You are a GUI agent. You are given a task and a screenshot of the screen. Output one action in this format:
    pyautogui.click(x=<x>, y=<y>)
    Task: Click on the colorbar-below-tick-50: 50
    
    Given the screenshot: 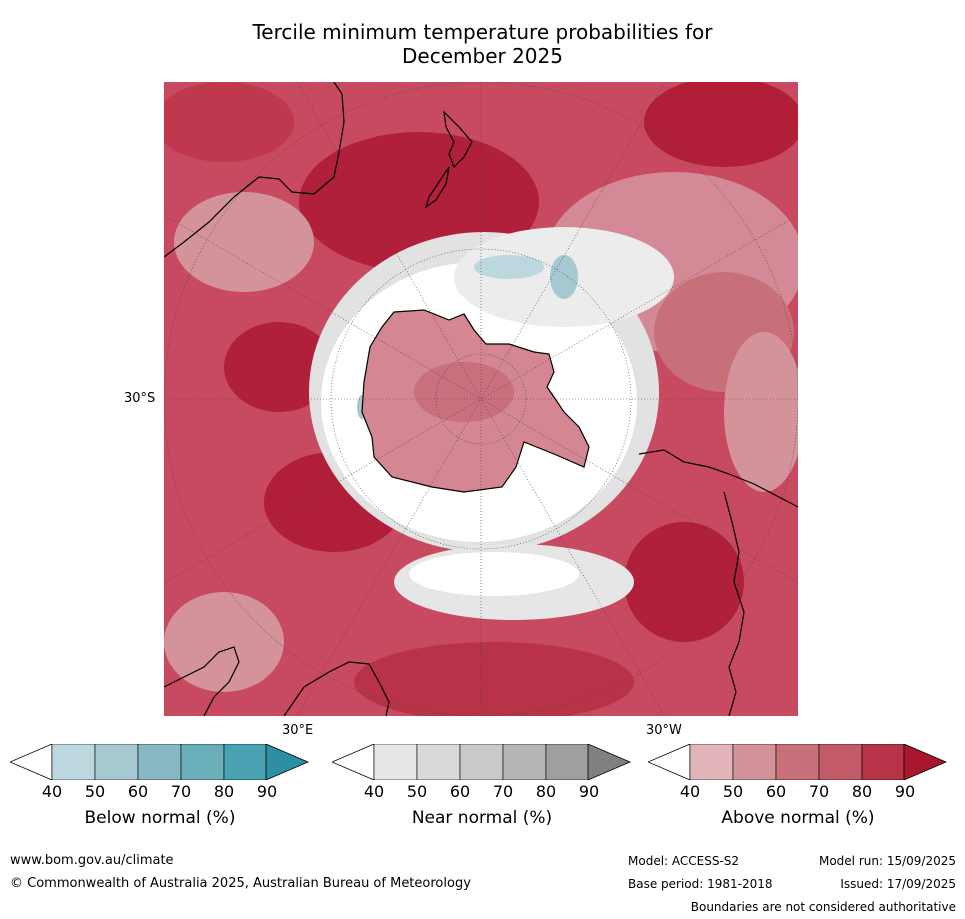 What is the action you would take?
    pyautogui.click(x=95, y=791)
    